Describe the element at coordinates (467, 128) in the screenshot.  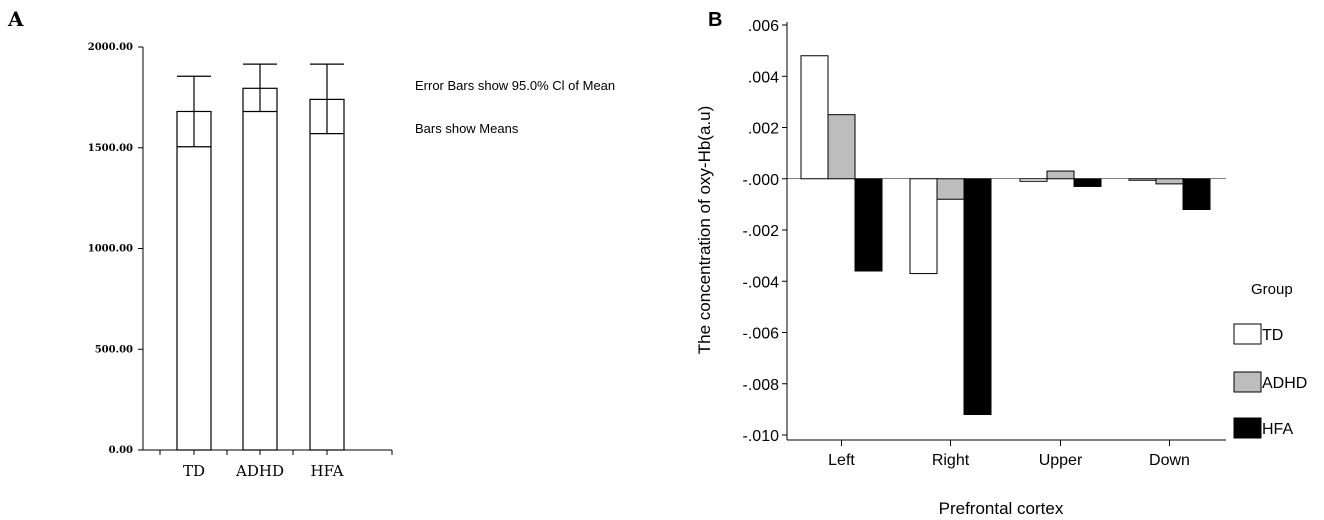
I see `panel-a-annotation-bars: Bars show Means` at that location.